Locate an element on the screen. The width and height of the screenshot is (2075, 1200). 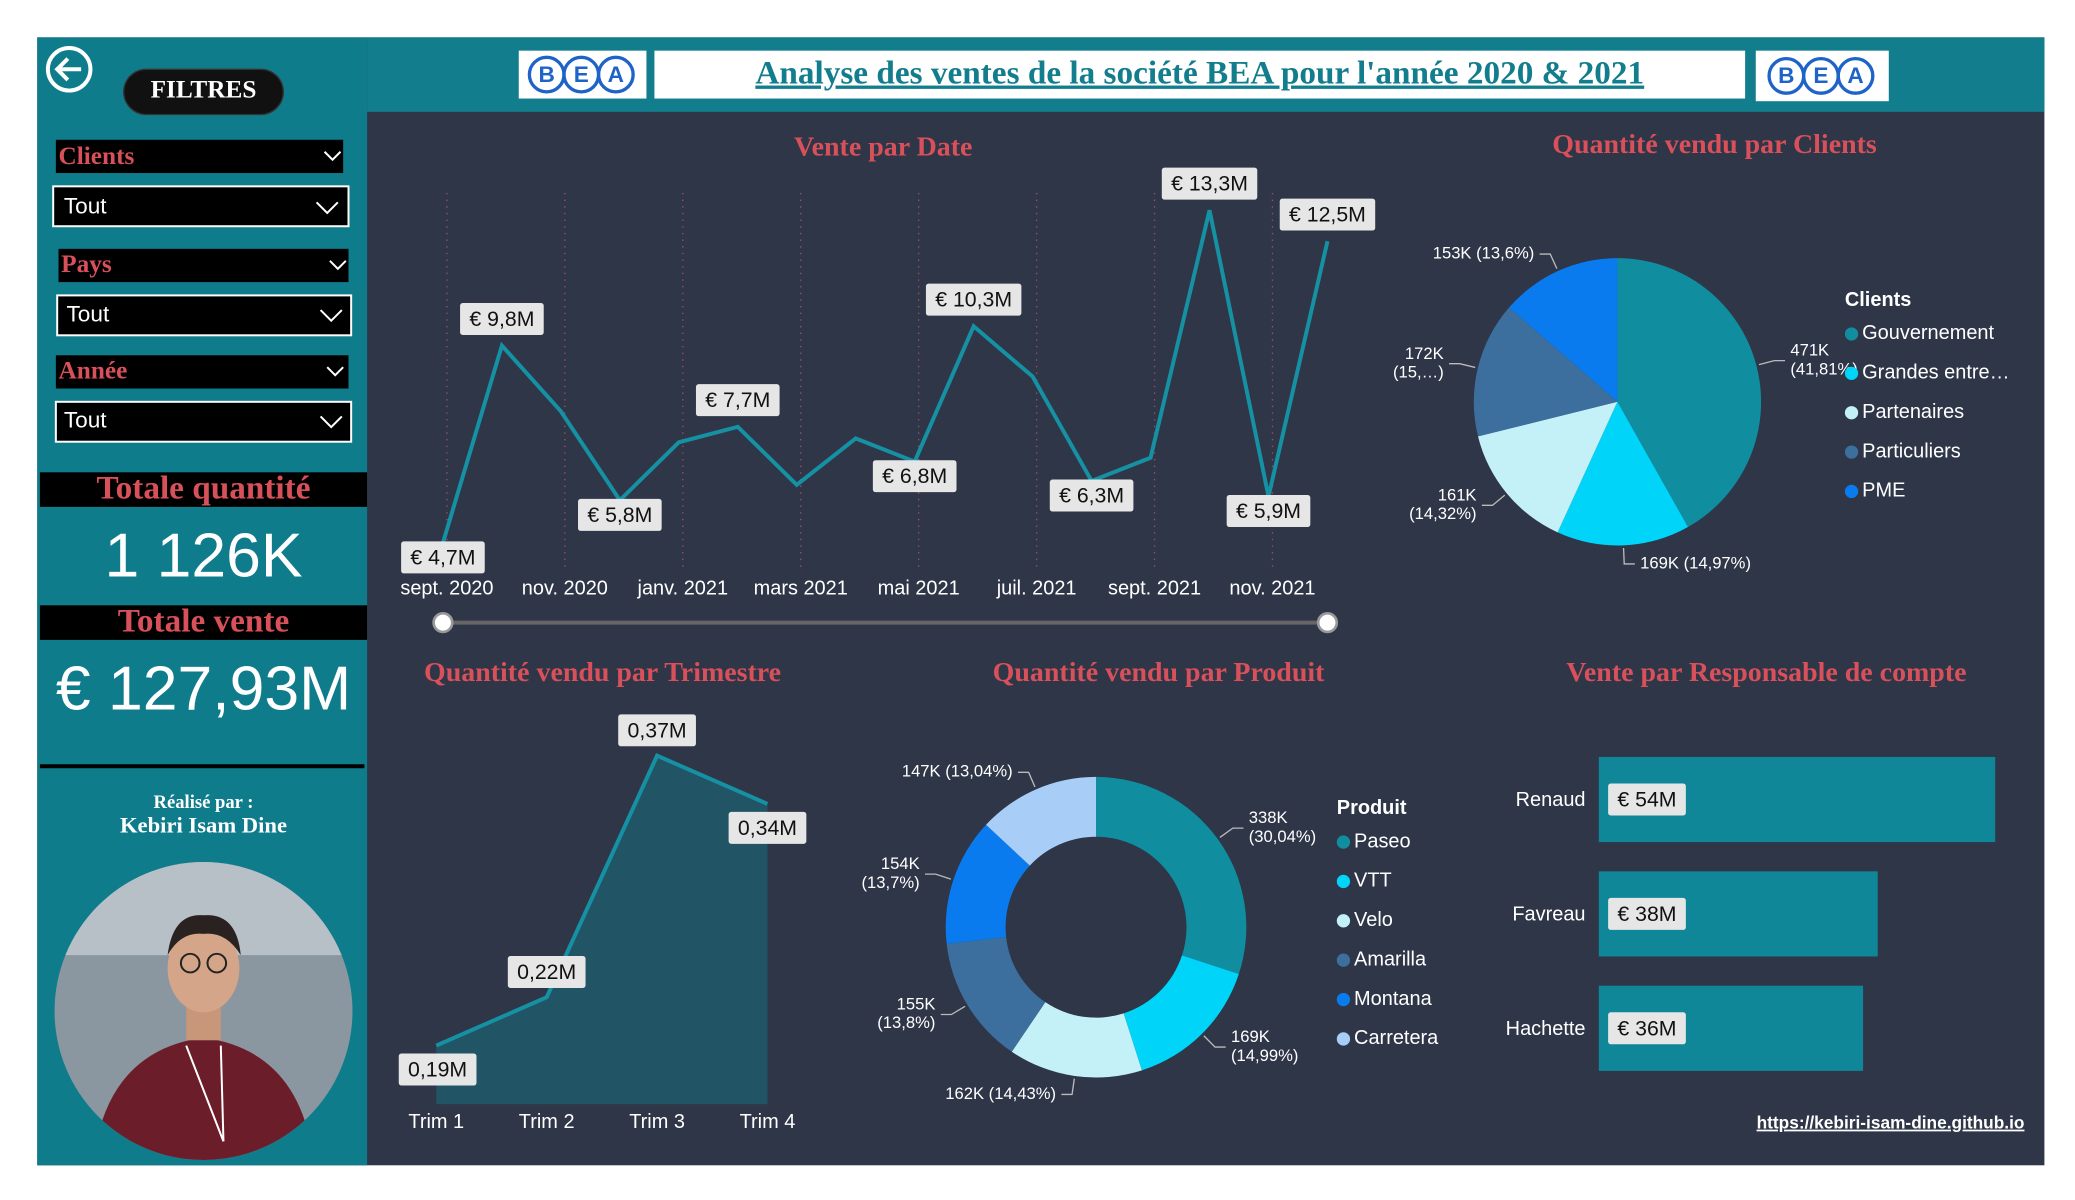
title-box is located at coordinates (1200, 74).